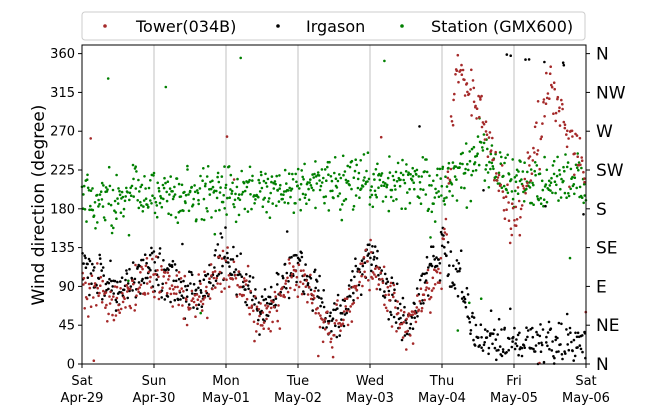  I want to click on y-tick-label: 180, so click(62, 209).